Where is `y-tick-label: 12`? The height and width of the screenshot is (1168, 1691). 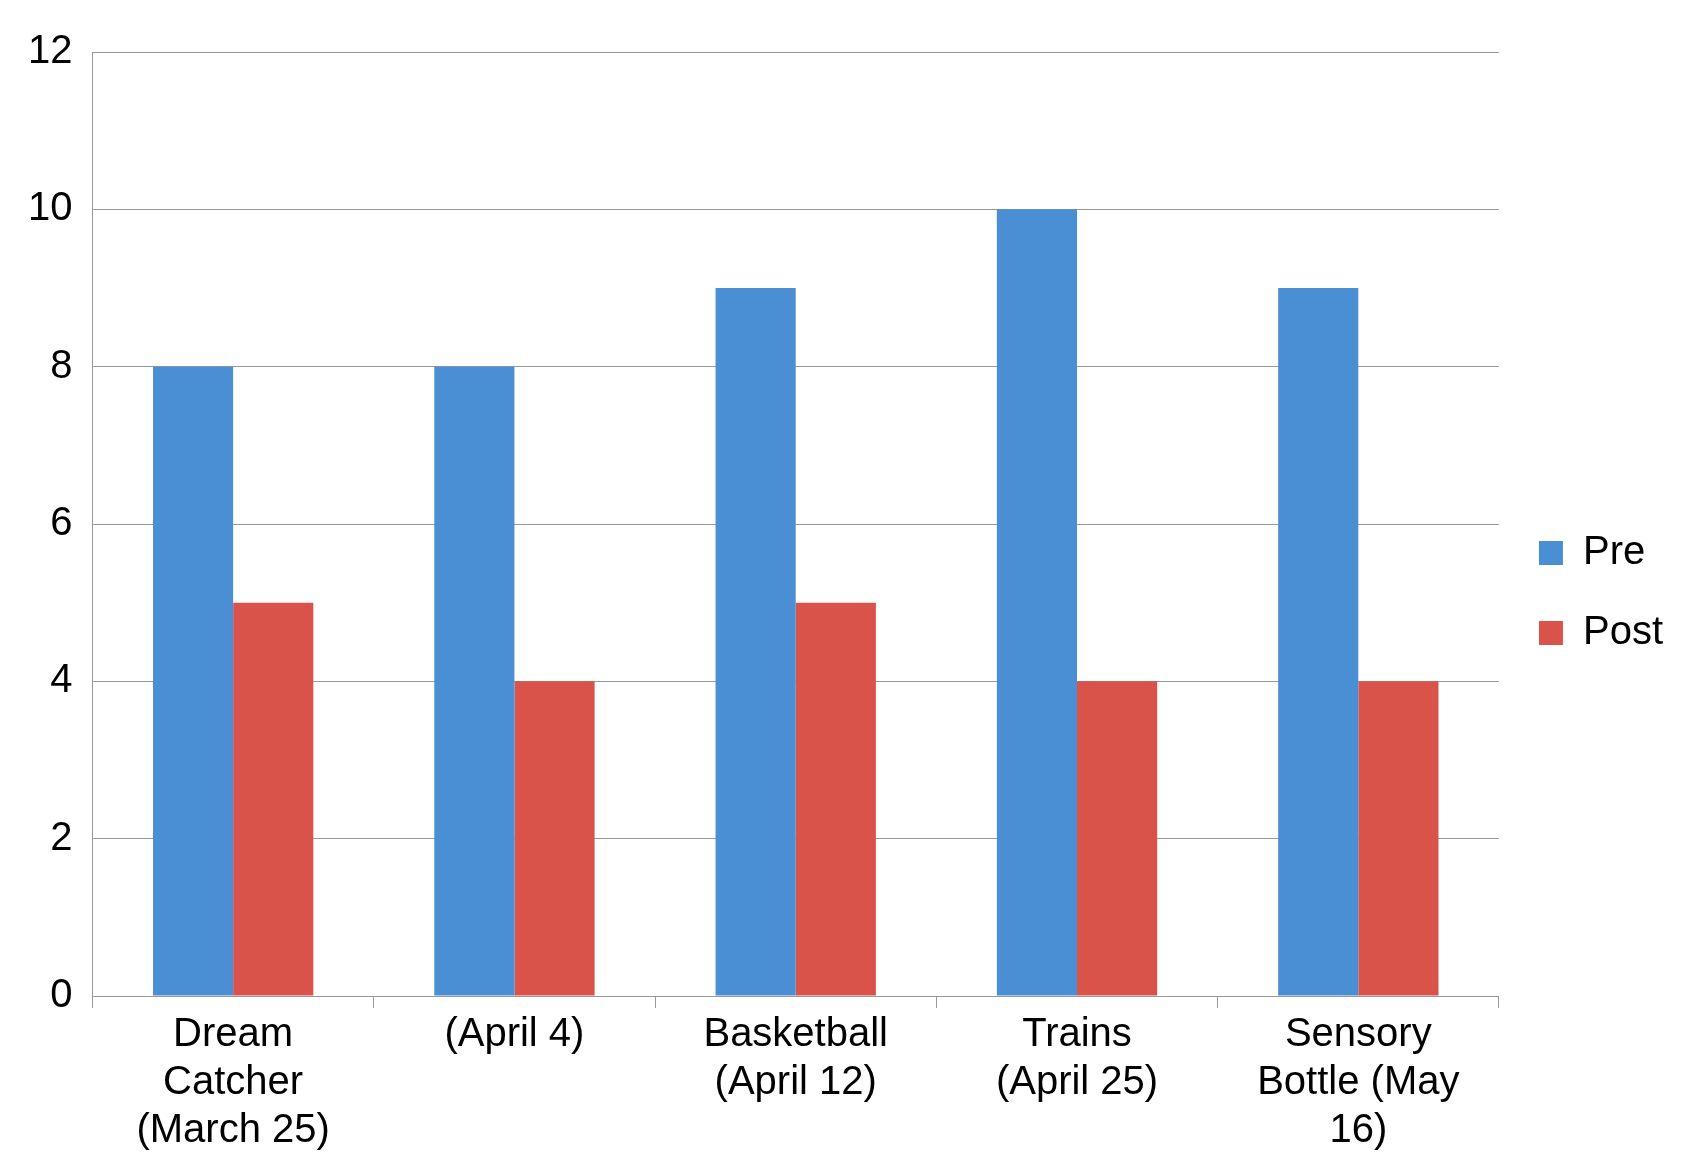 y-tick-label: 12 is located at coordinates (50, 49).